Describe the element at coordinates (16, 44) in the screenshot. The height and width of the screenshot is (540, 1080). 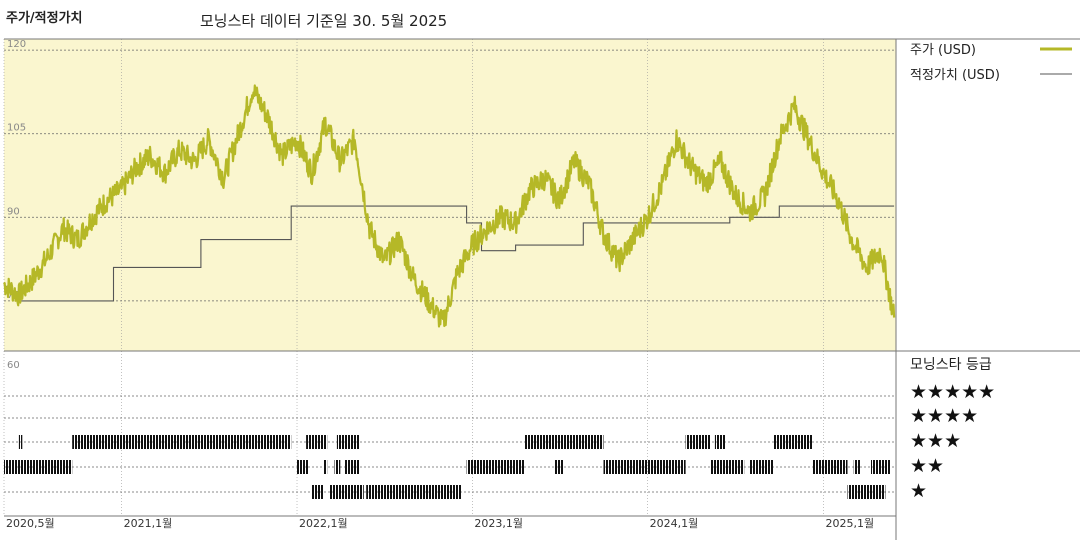
I see `y-tick-label: 120` at that location.